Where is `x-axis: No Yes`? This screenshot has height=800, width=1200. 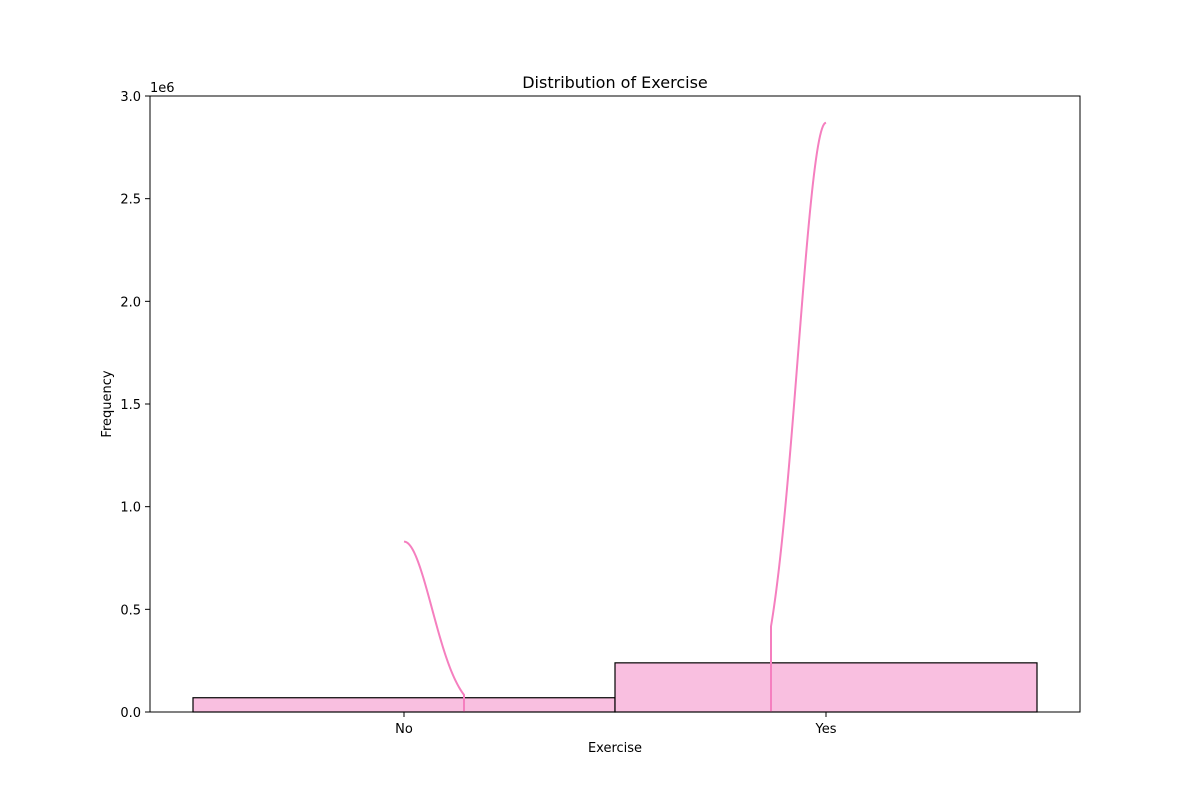
x-axis: No Yes is located at coordinates (616, 724).